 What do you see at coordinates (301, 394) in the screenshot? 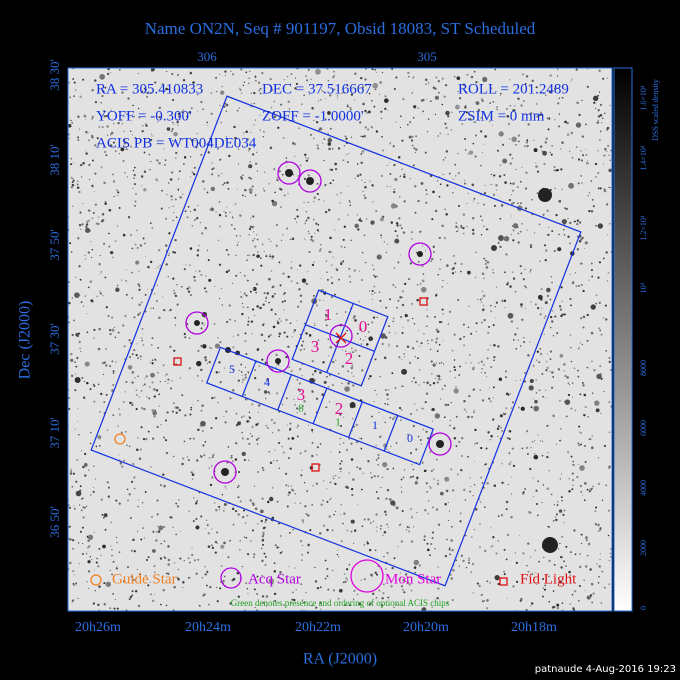
I see `acis-s-chip-label: 3` at bounding box center [301, 394].